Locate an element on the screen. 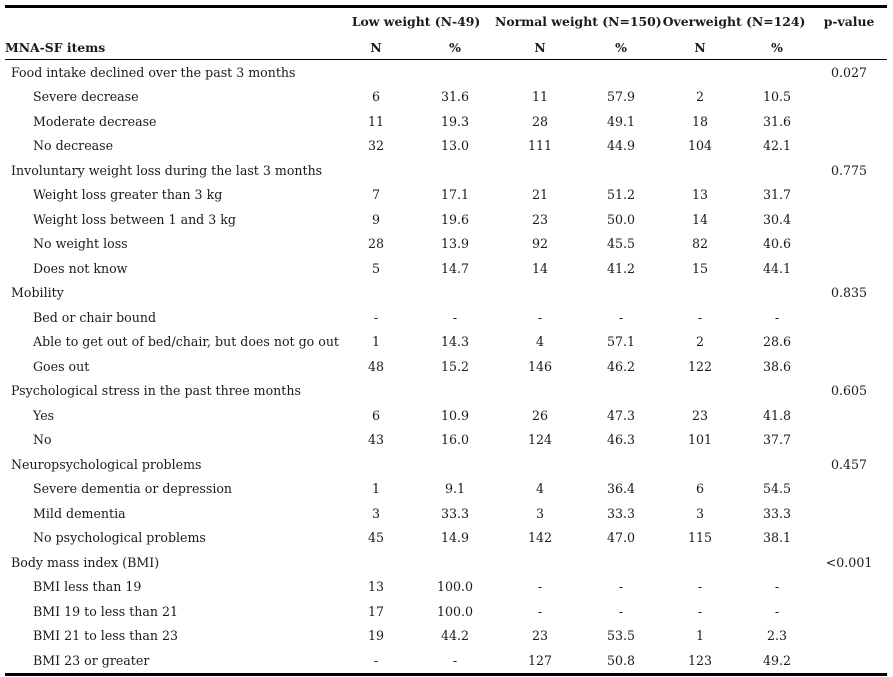  item-label: BMI less than 19 is located at coordinates (87, 587).